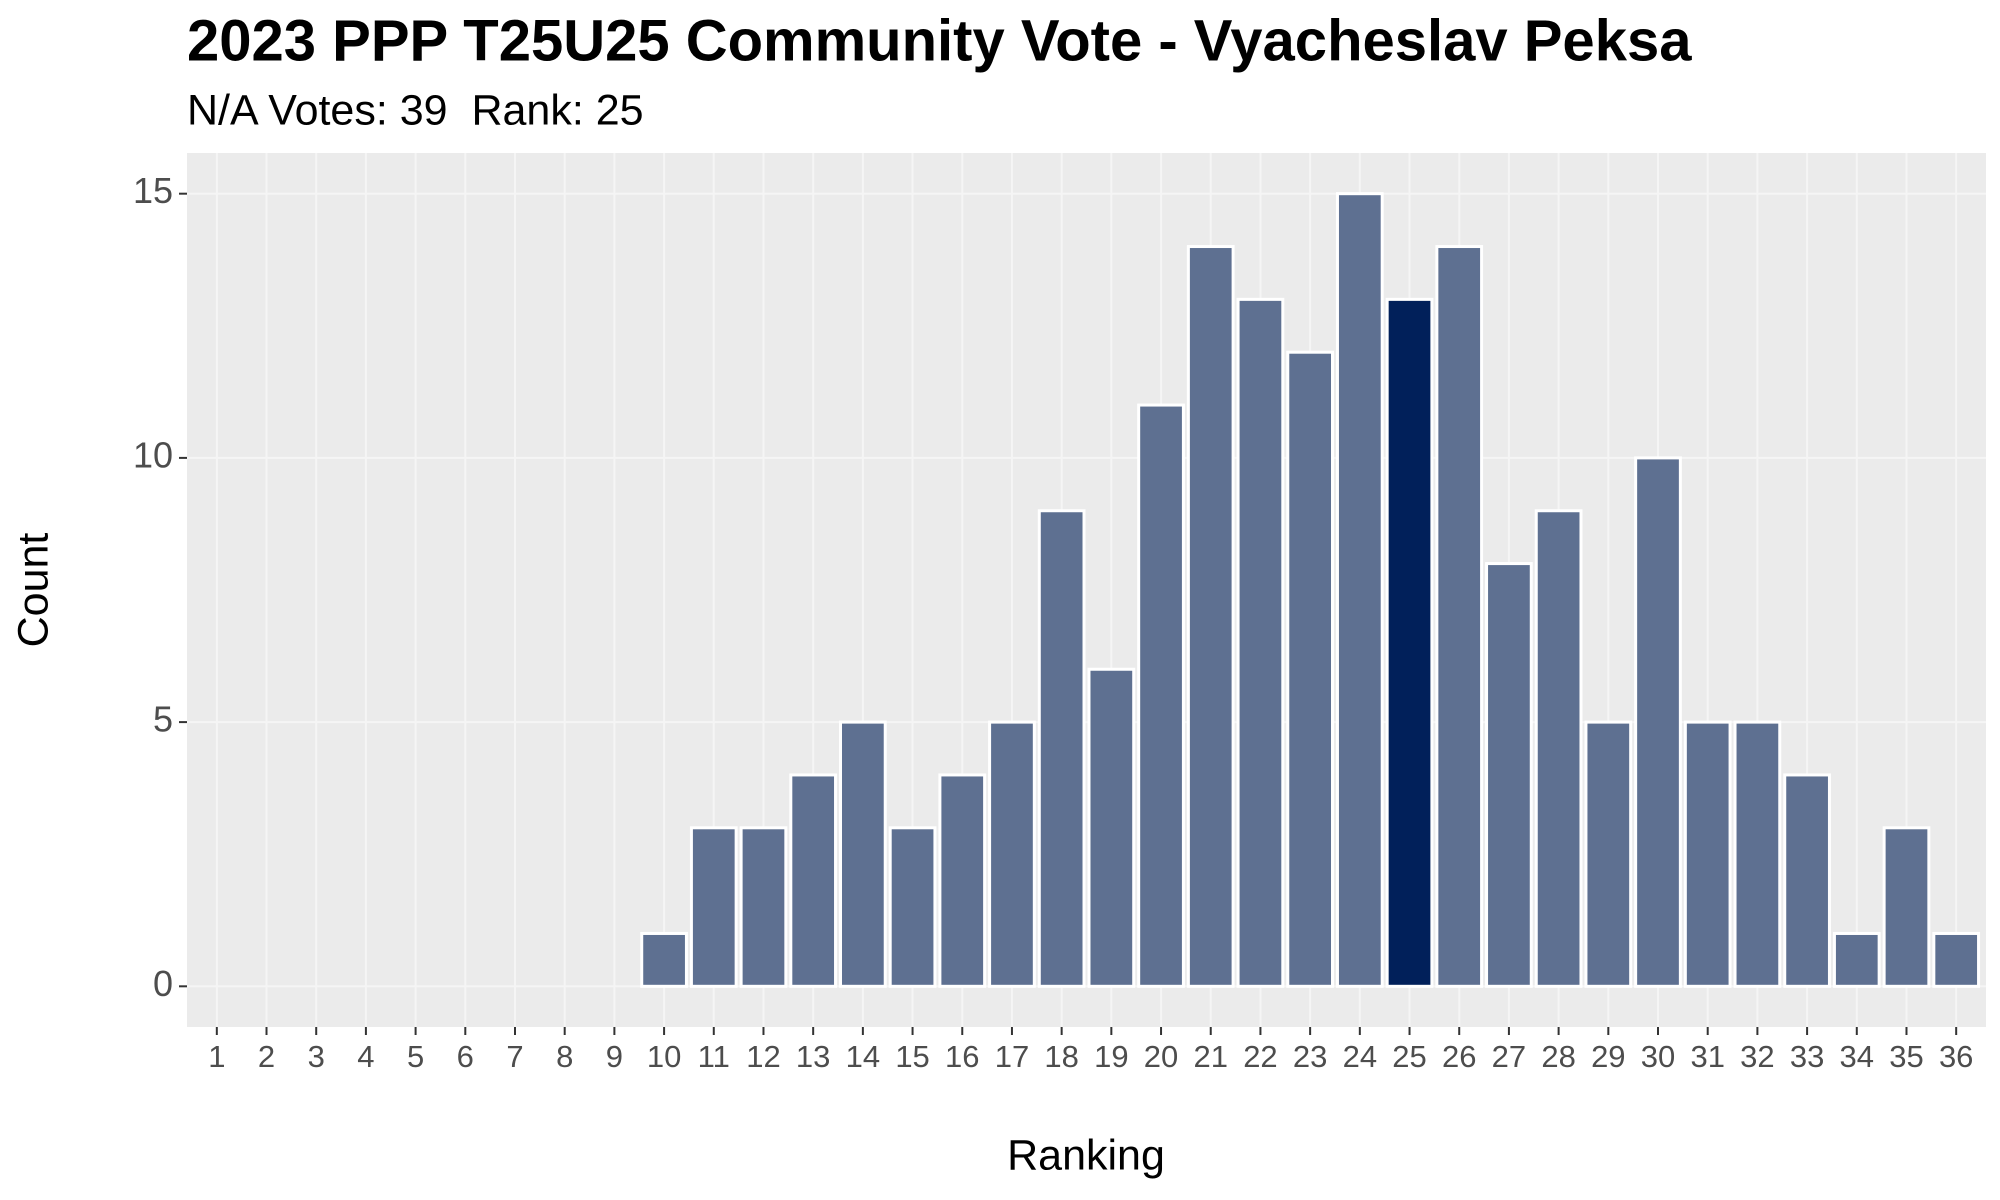 The width and height of the screenshot is (2000, 1200). I want to click on x-tick-label: 31, so click(1707, 1056).